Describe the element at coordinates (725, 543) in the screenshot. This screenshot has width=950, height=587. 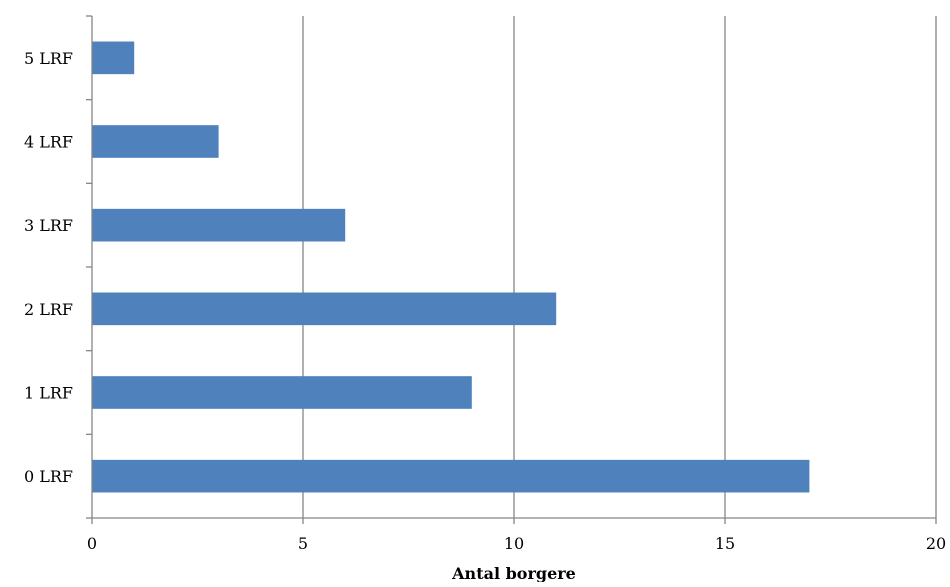
I see `x-tick-label: 15` at that location.